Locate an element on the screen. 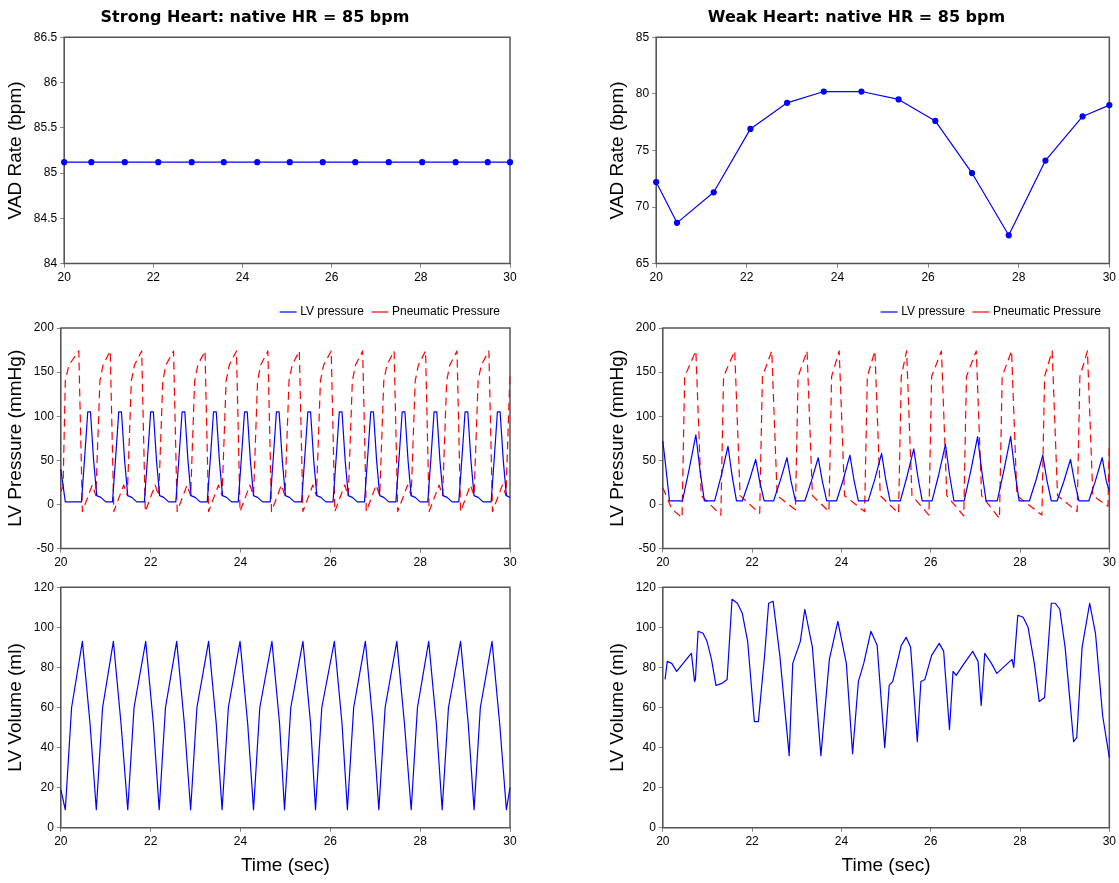 This screenshot has height=883, width=1119. y-tick-label: 84.5 is located at coordinates (45, 217).